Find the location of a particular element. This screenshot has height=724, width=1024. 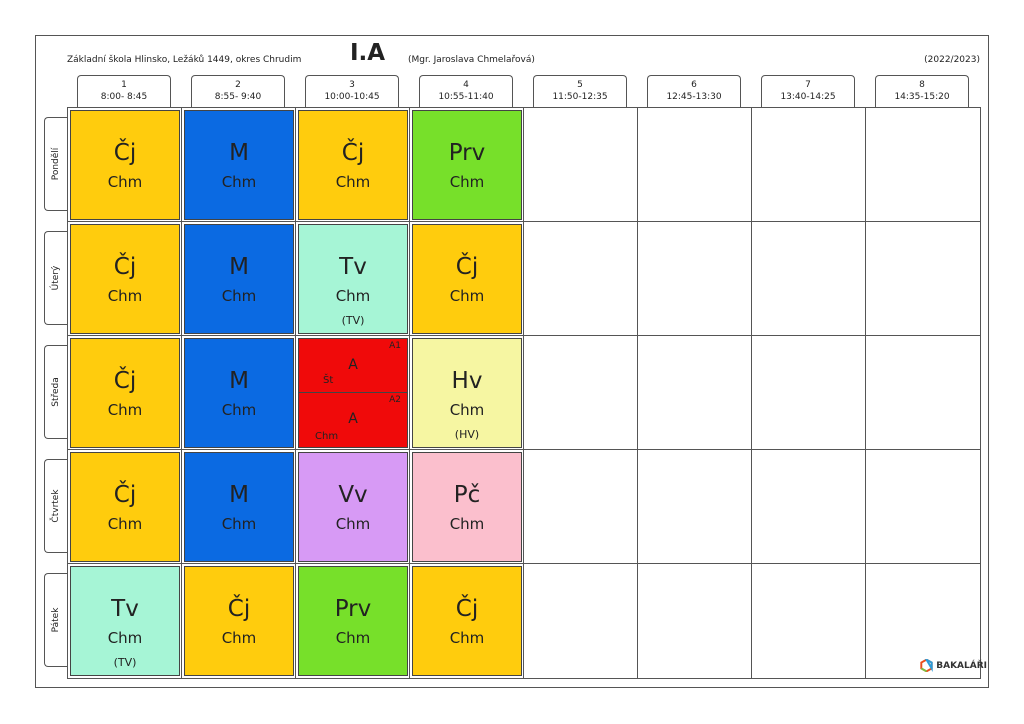

period-number: 7 is located at coordinates (808, 85).